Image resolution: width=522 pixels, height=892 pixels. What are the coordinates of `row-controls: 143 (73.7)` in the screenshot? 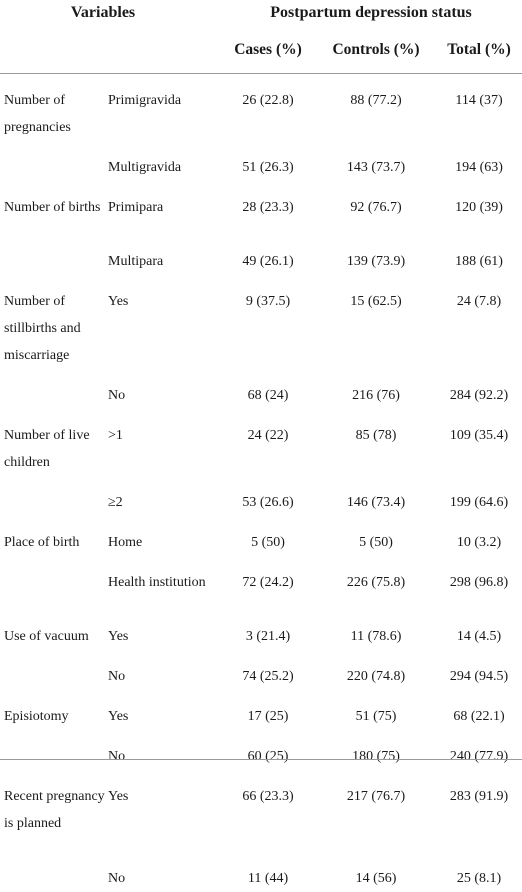 It's located at (376, 167).